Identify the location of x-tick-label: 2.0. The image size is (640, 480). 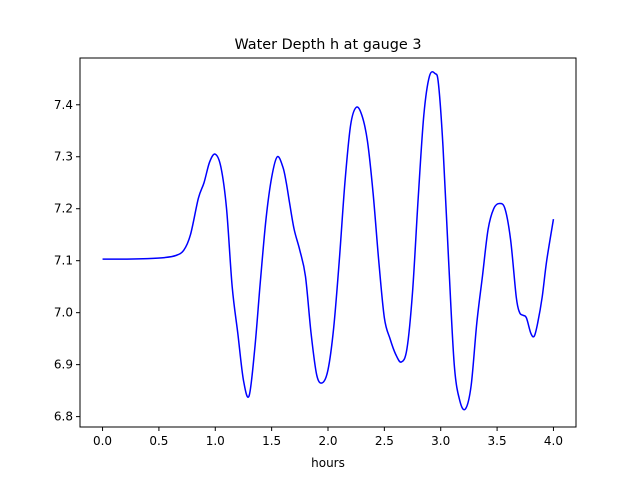
(327, 441).